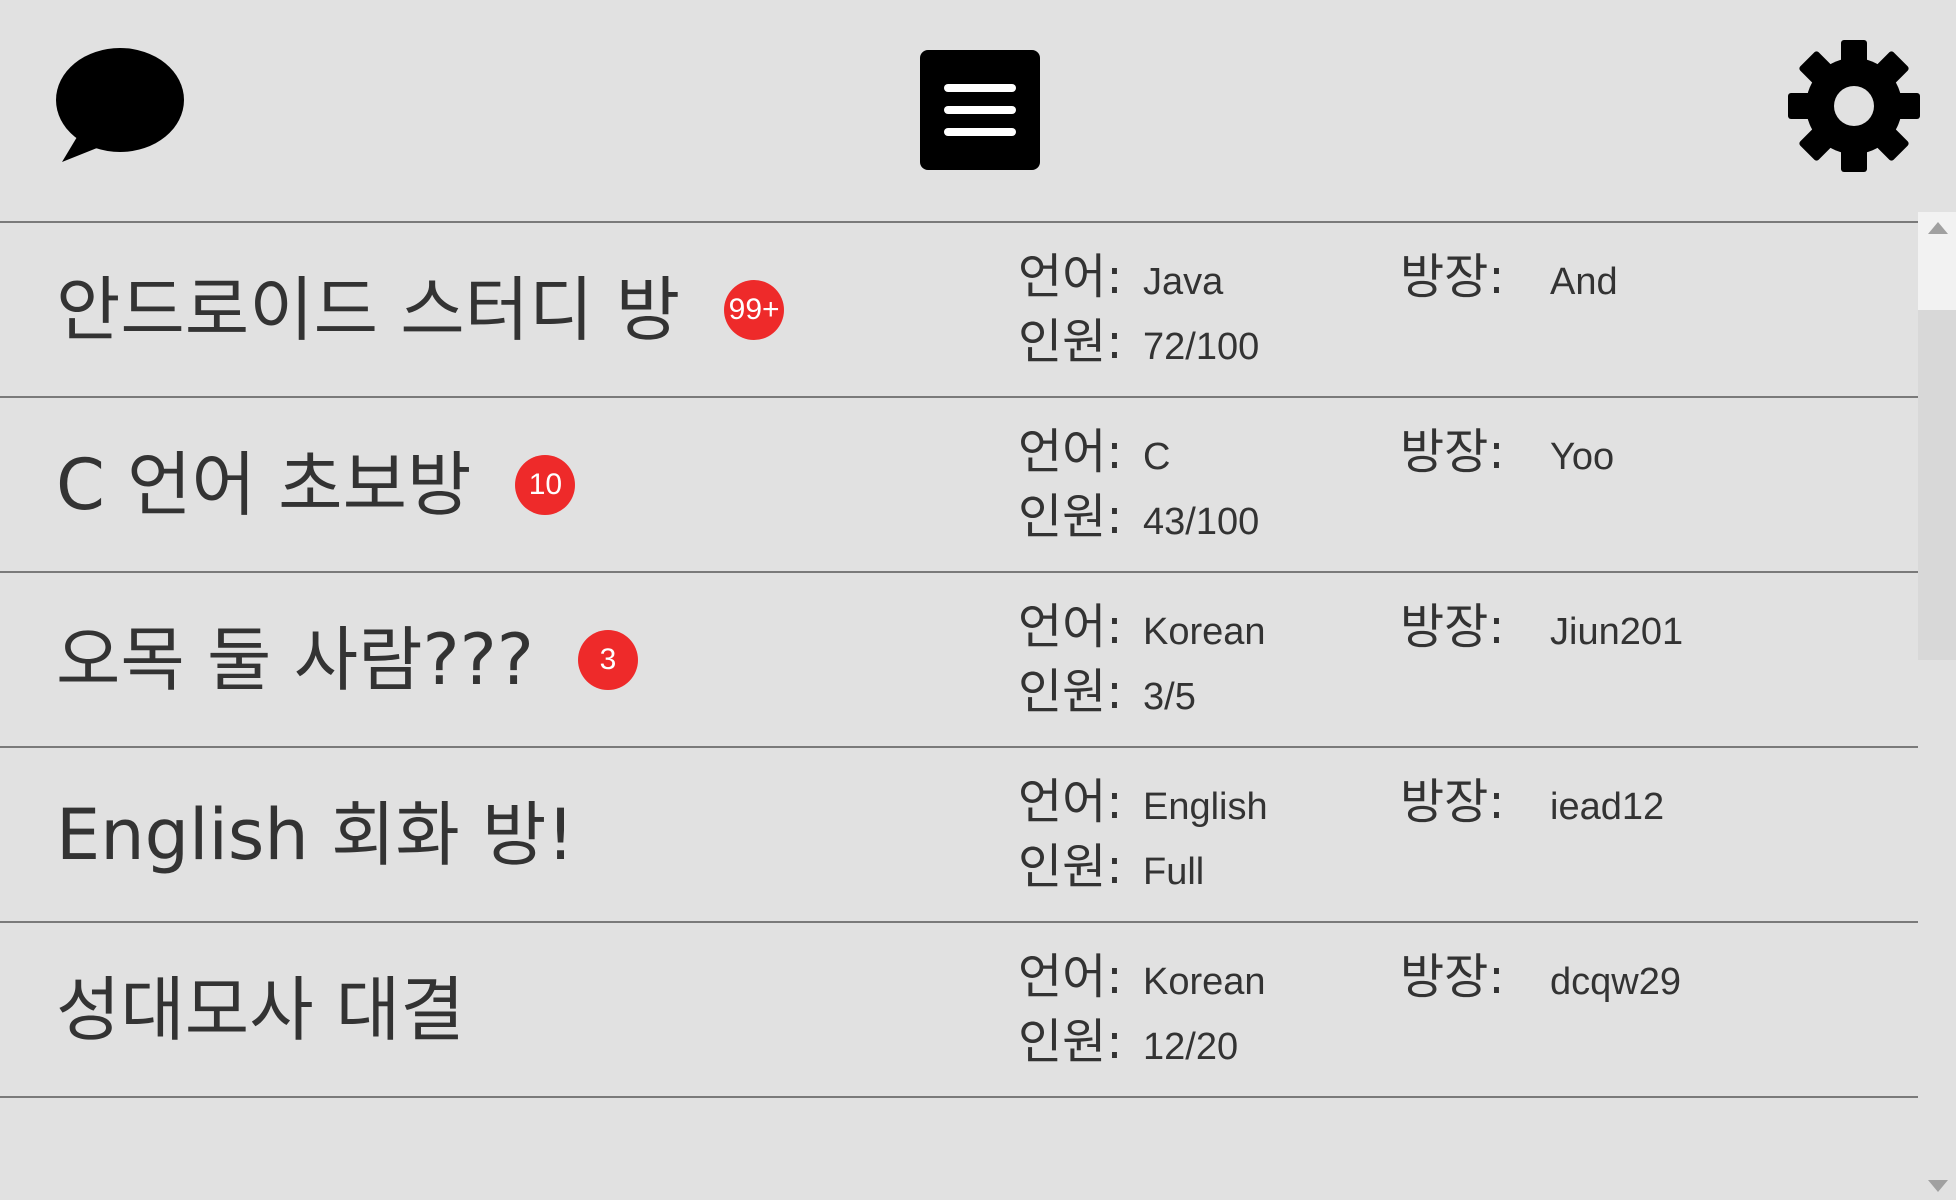 This screenshot has width=1956, height=1200. I want to click on menu-button, so click(980, 110).